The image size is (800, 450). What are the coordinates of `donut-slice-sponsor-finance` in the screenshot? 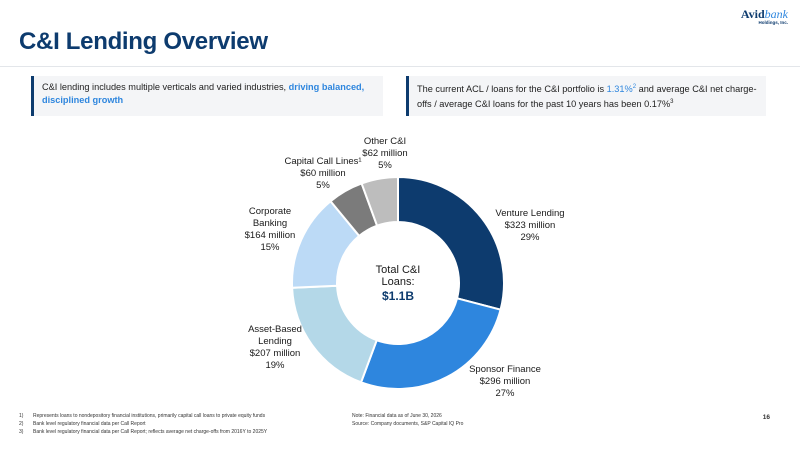 It's located at (430, 343).